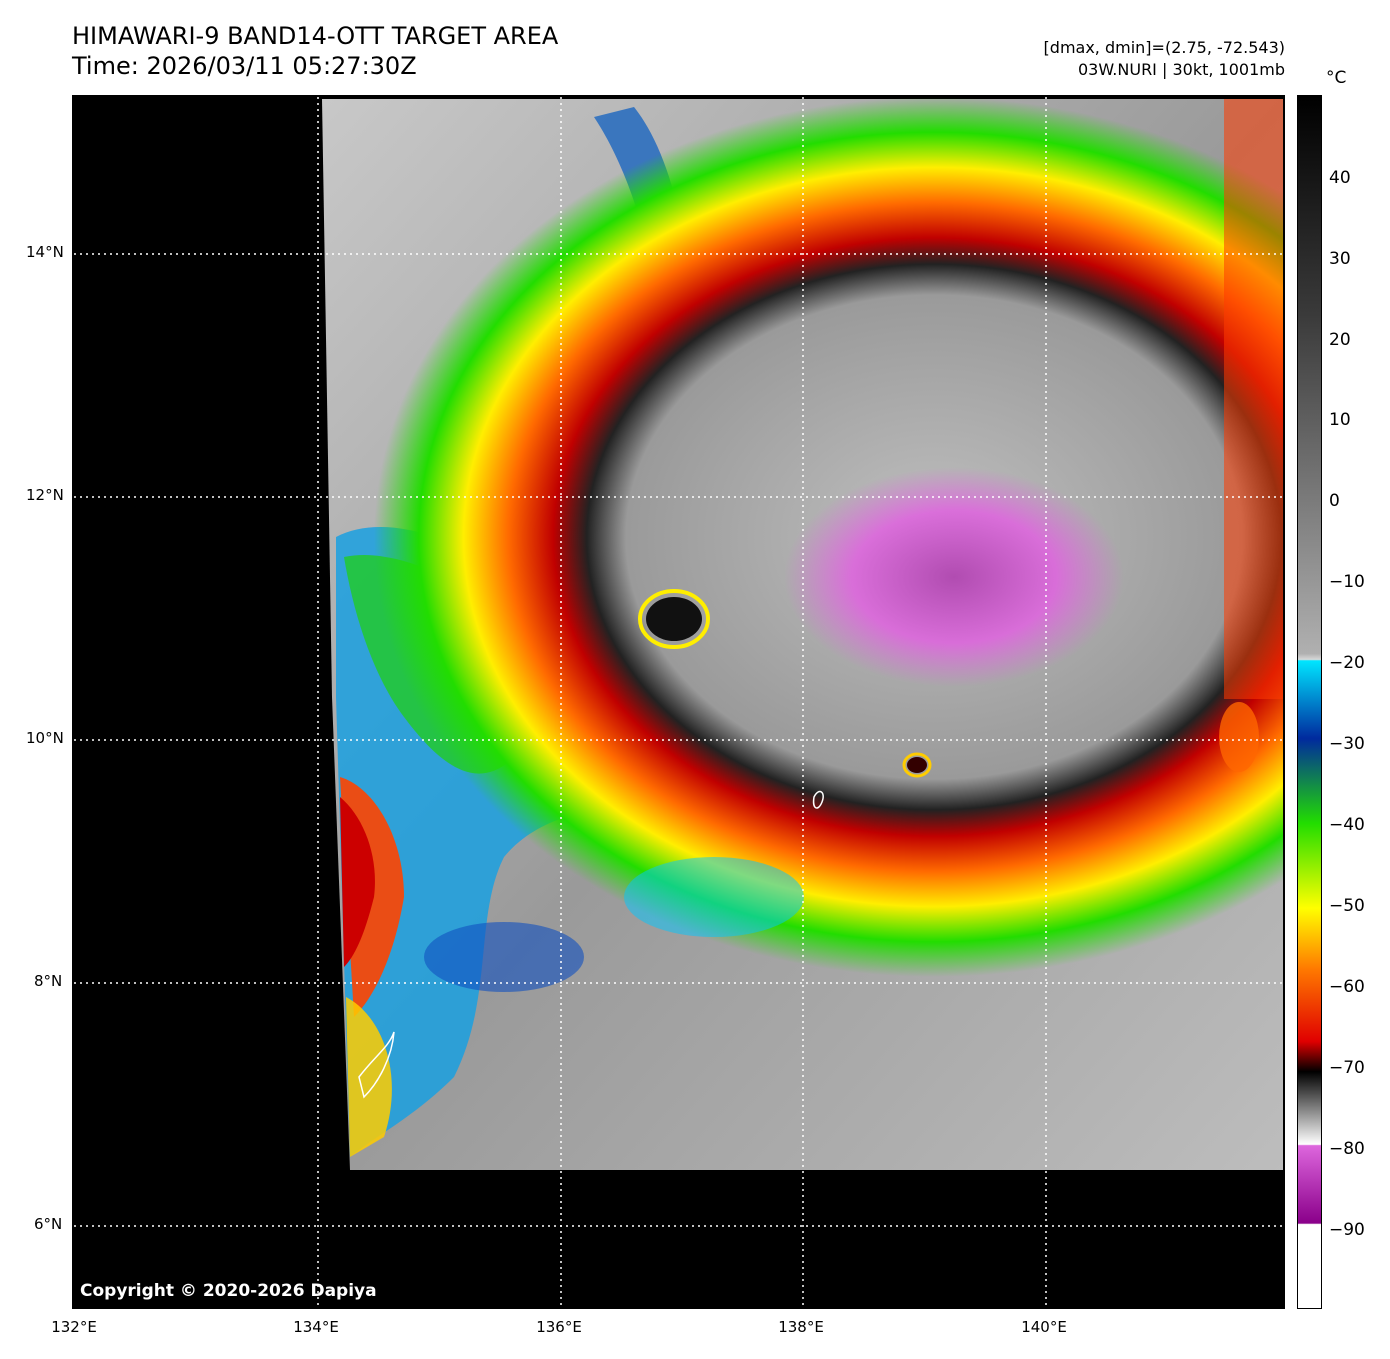 This screenshot has width=1390, height=1359. I want to click on colorbar-tick: −80, so click(1347, 1149).